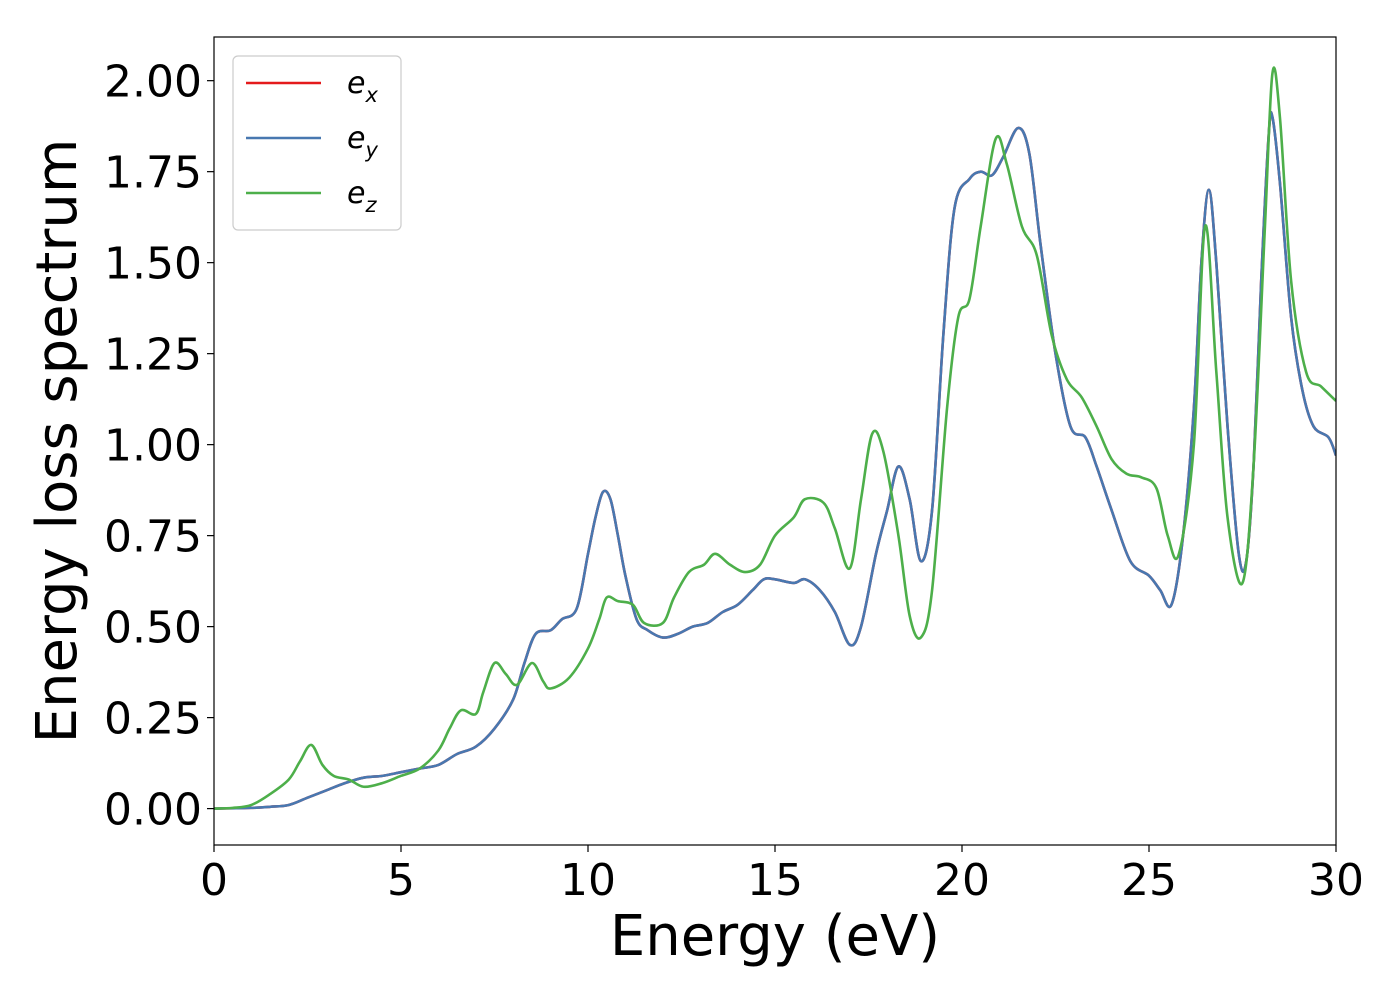 This screenshot has height=1000, width=1400. I want to click on y-tick-label: 0.00, so click(153, 810).